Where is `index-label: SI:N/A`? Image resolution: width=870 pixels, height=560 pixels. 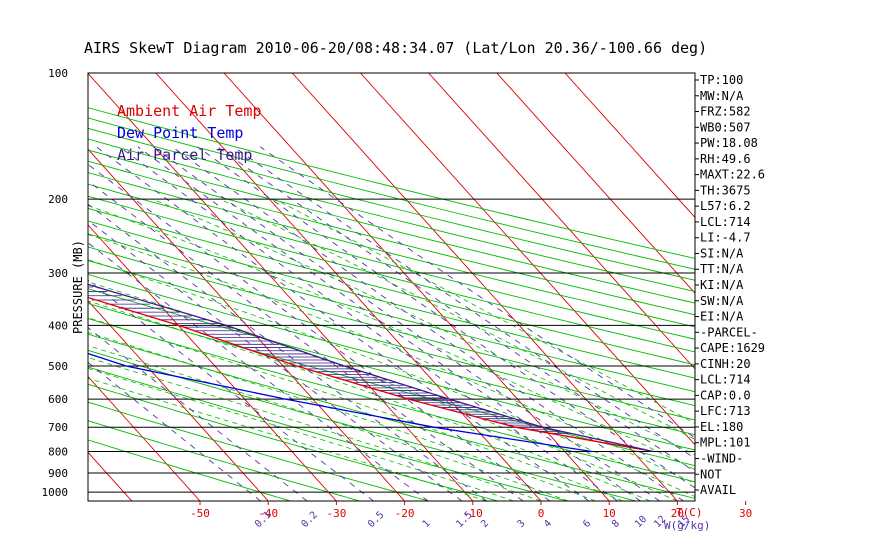 index-label: SI:N/A is located at coordinates (722, 253).